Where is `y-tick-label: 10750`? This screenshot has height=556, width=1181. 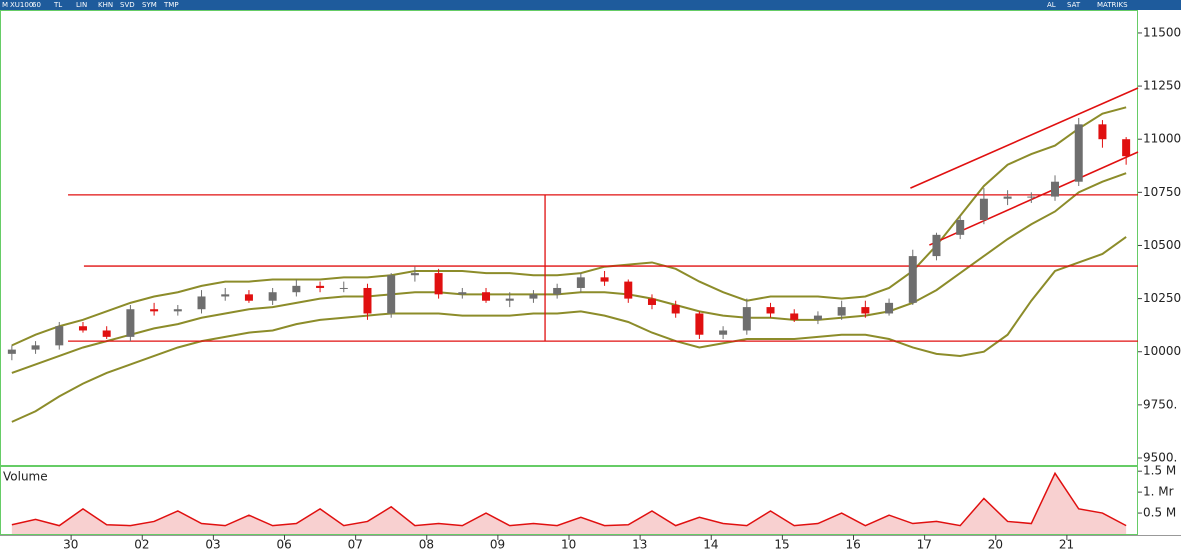 y-tick-label: 10750 is located at coordinates (1162, 192).